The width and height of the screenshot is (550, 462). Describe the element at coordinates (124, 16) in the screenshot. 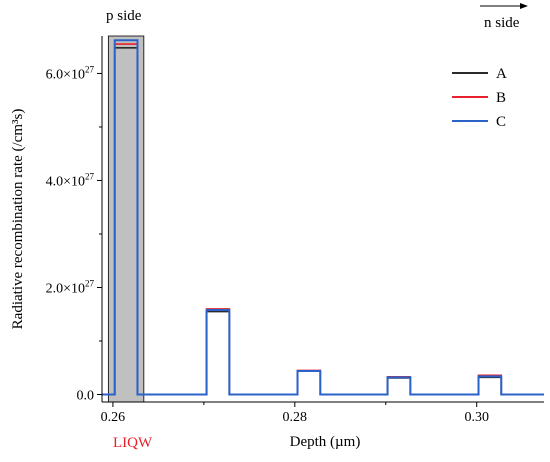

I see `p-side-label: p side` at that location.